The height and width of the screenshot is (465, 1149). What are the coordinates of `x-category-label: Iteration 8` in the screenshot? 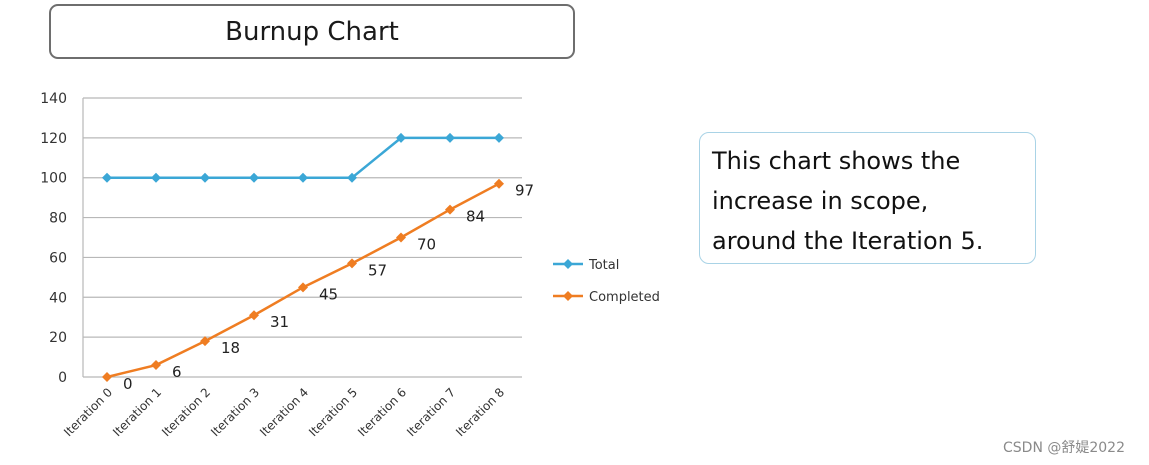 It's located at (480, 412).